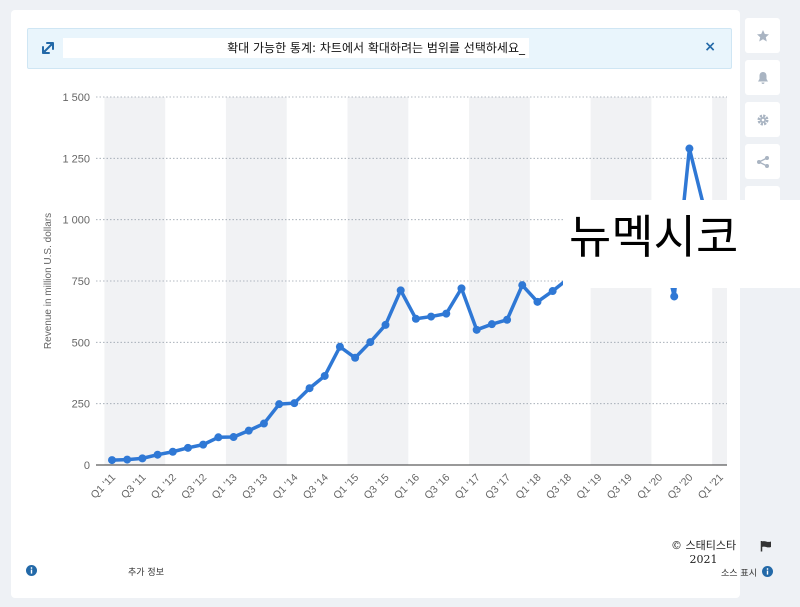 Image resolution: width=800 pixels, height=607 pixels. Describe the element at coordinates (104, 487) in the screenshot. I see `x-tick-label: Q1 '11` at that location.